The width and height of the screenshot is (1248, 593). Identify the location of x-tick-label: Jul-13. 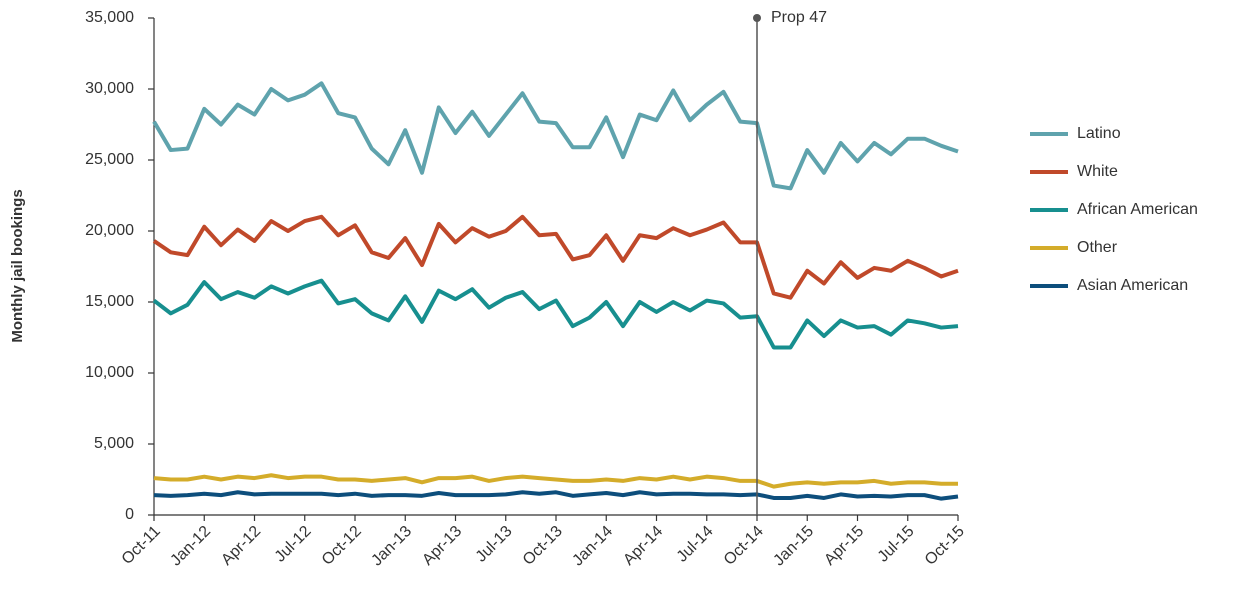
(494, 544).